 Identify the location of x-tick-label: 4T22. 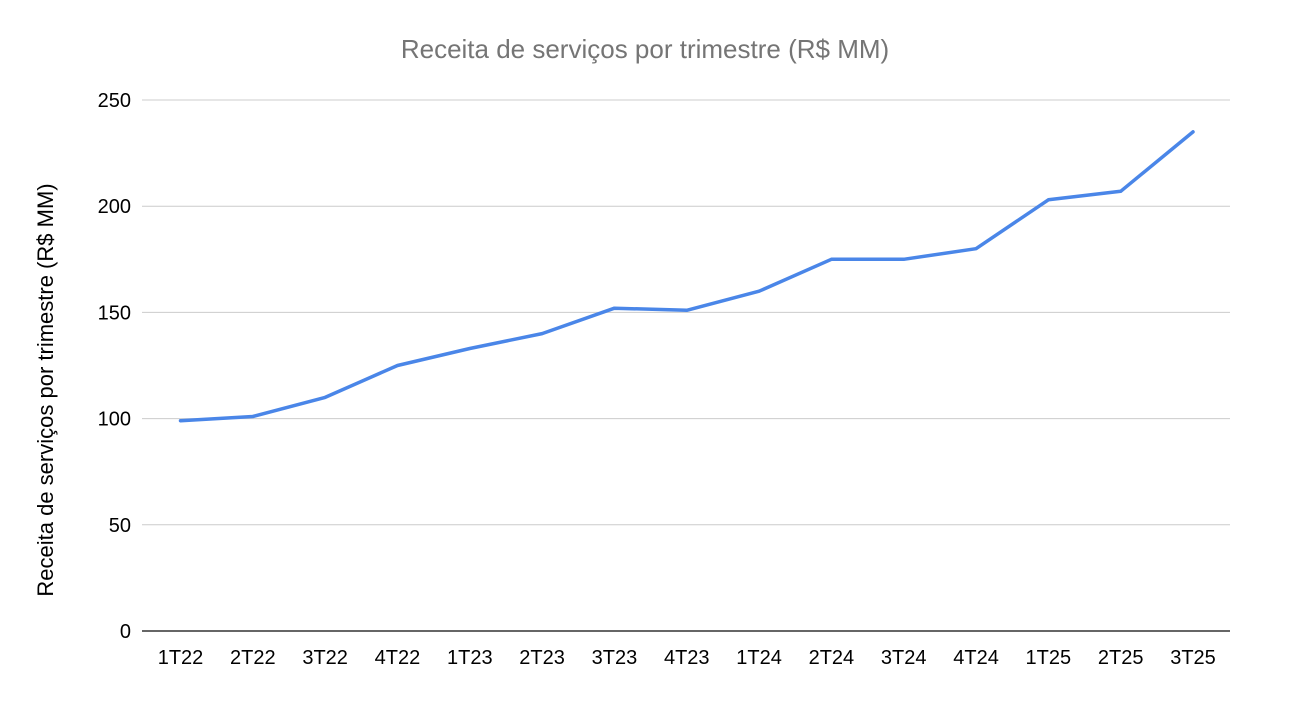
(398, 658).